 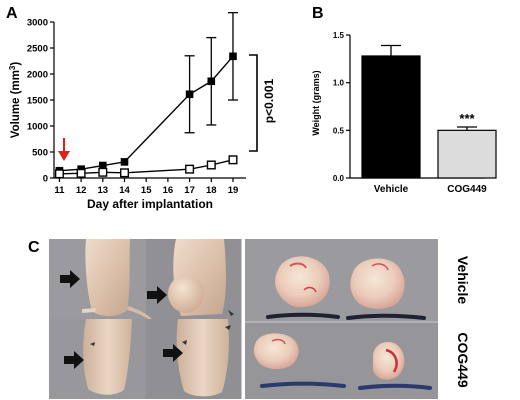 What do you see at coordinates (189, 190) in the screenshot?
I see `chart-a-x-tick-label: 17` at bounding box center [189, 190].